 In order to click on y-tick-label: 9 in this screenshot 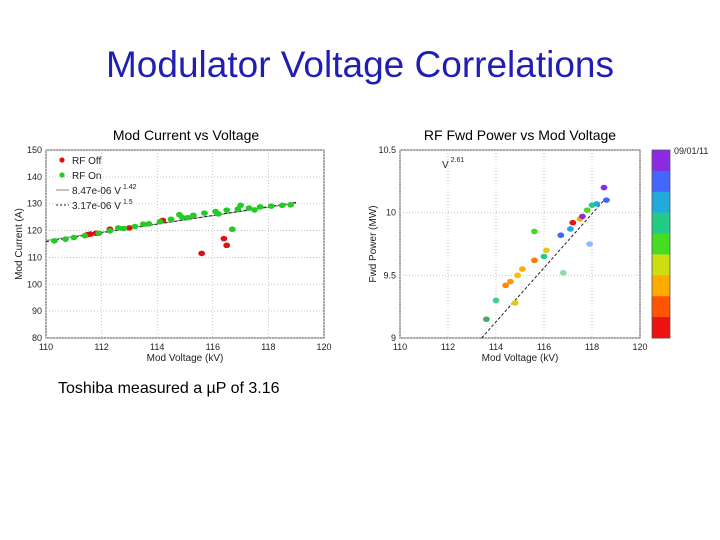, I will do `click(393, 338)`.